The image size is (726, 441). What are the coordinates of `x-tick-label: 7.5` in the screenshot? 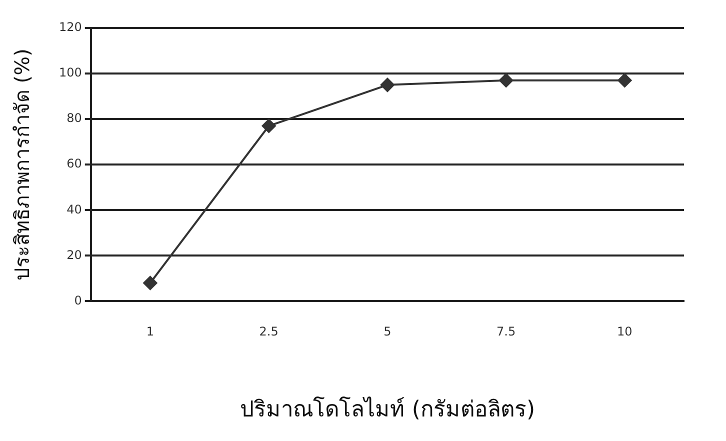 It's located at (506, 331).